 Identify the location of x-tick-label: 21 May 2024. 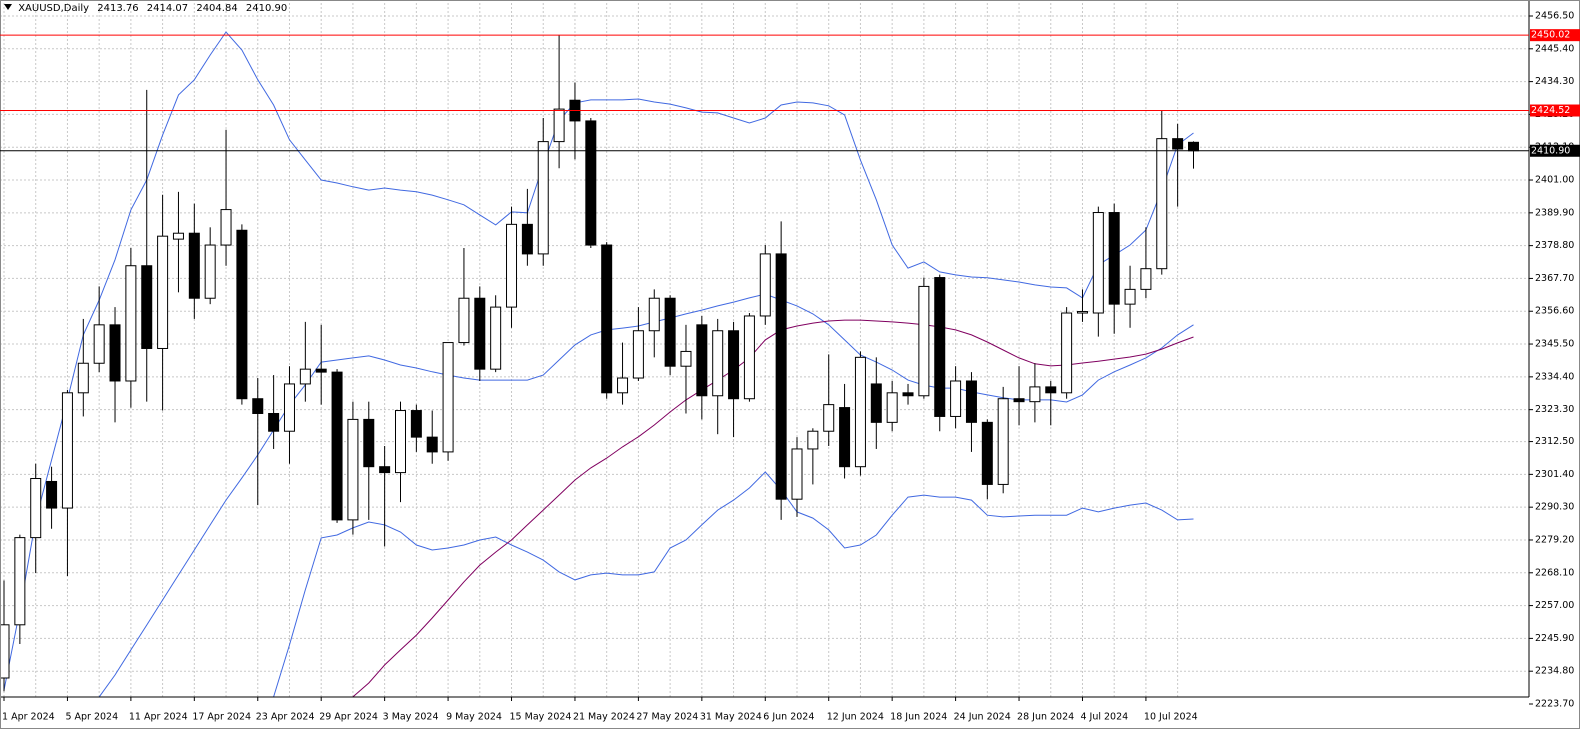
(604, 717).